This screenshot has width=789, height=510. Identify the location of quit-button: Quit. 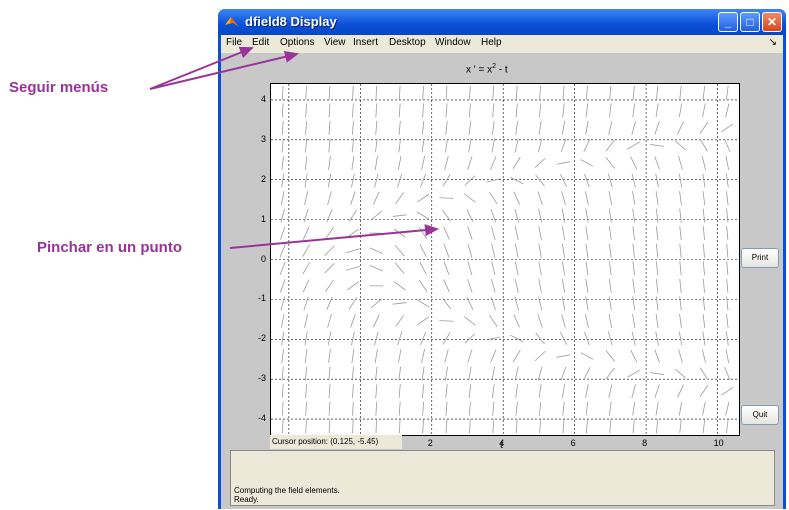
(760, 415).